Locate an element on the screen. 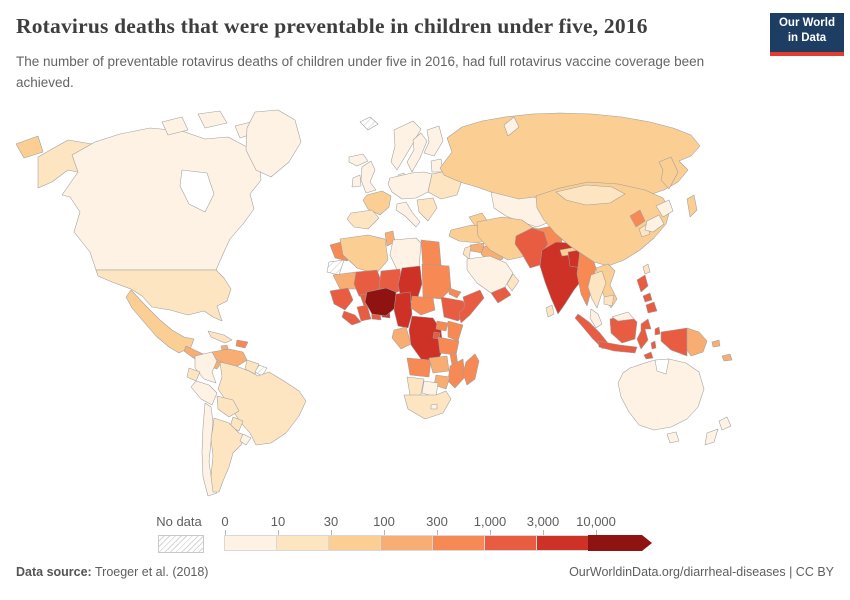 Image resolution: width=850 pixels, height=600 pixels. country-chukotka is located at coordinates (29, 147).